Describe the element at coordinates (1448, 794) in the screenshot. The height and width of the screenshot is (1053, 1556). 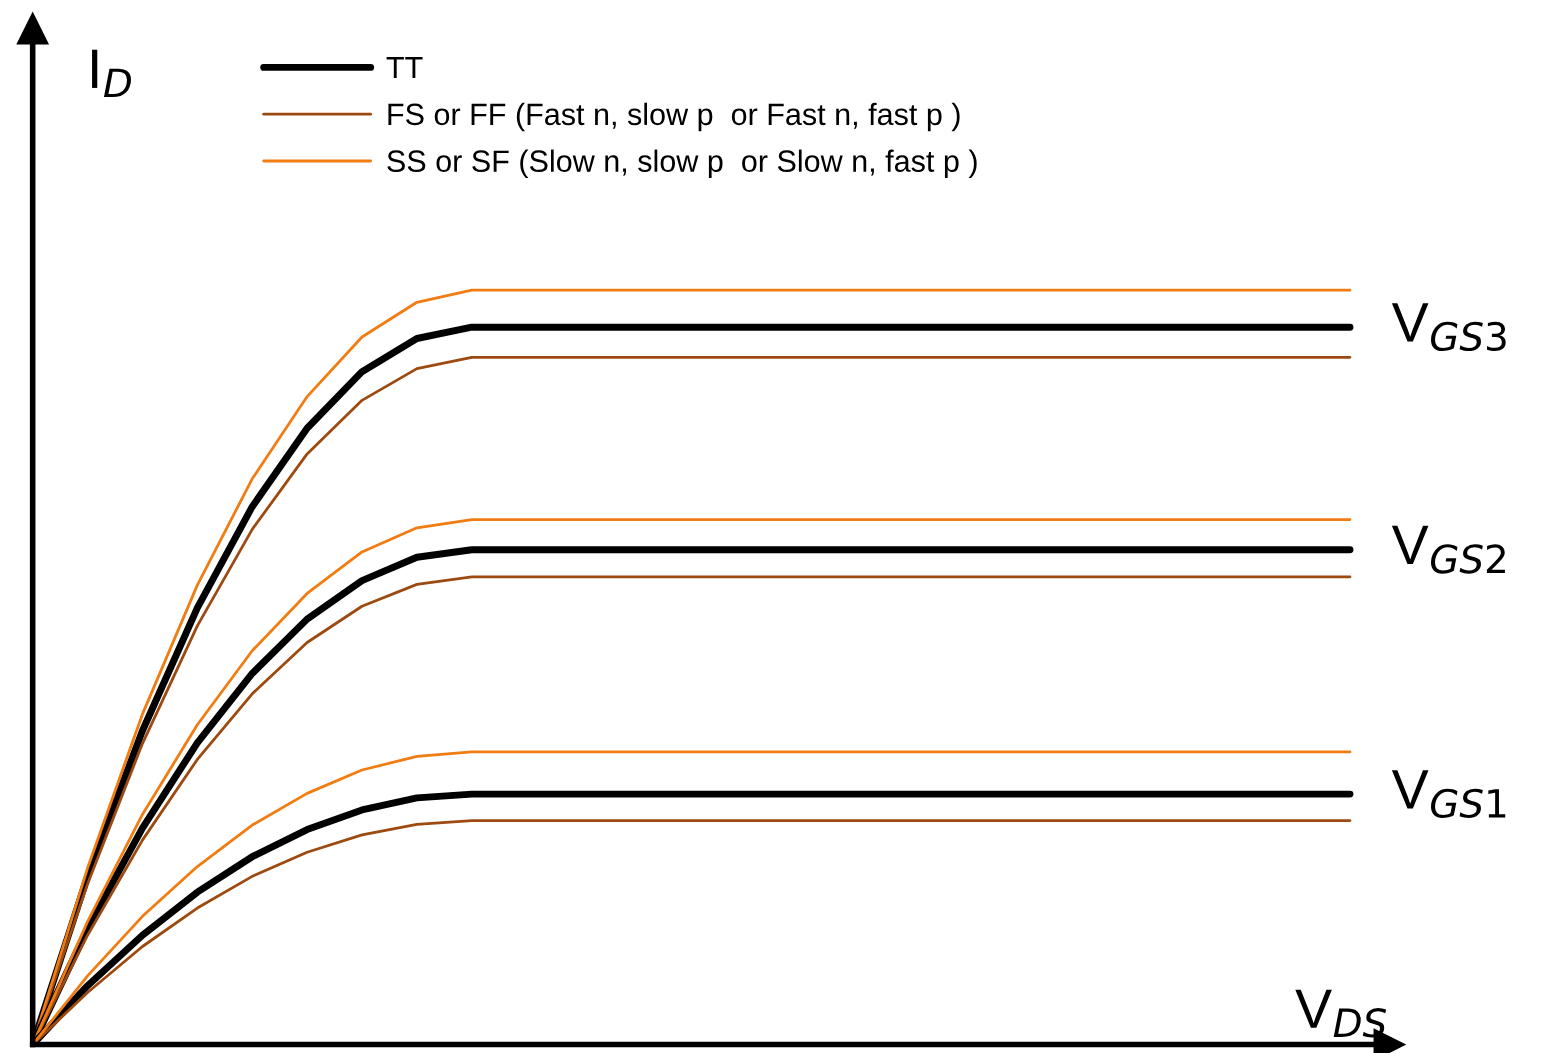
I see `text: V$_{GS1}$` at that location.